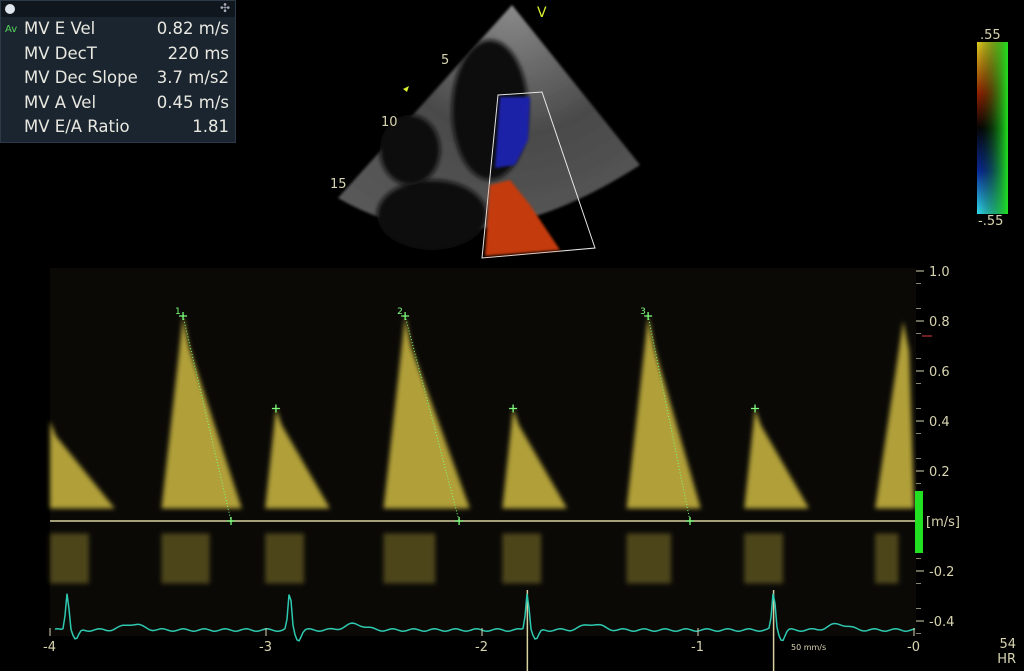 This screenshot has height=671, width=1024. I want to click on measurement-label: MV A Vel, so click(60, 102).